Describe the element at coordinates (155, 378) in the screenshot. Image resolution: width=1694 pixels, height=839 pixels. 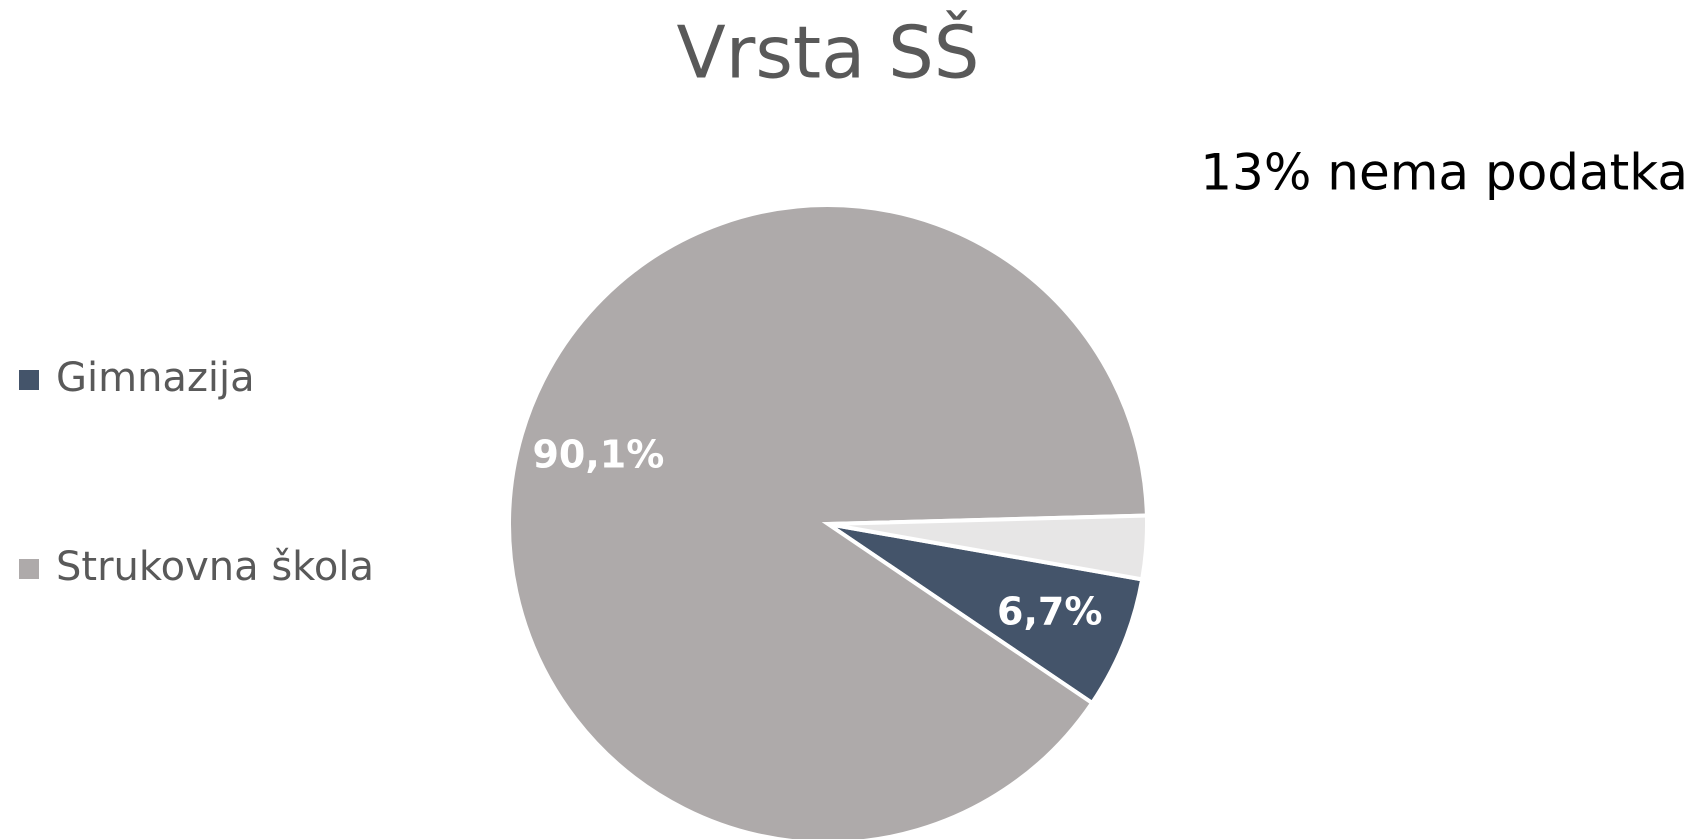
I see `legend-label: Gimnazija` at that location.